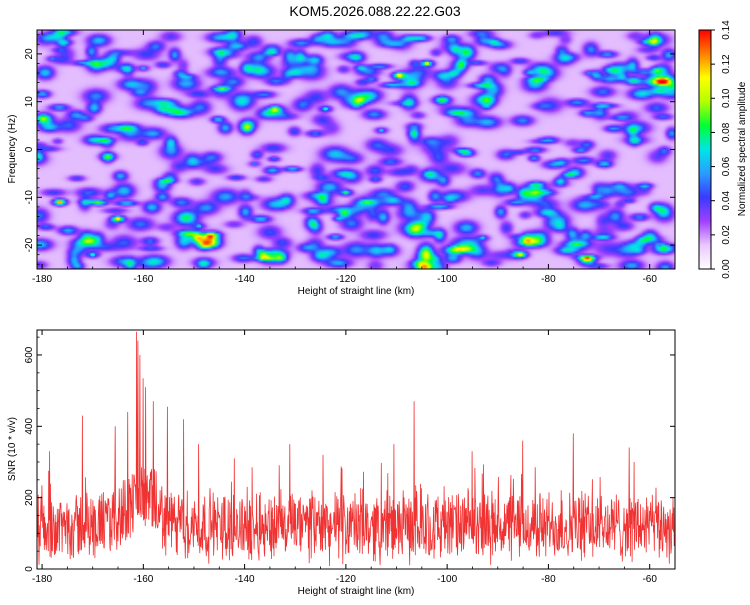  What do you see at coordinates (726, 201) in the screenshot?
I see `colorbar-tick-label: 0.04` at bounding box center [726, 201].